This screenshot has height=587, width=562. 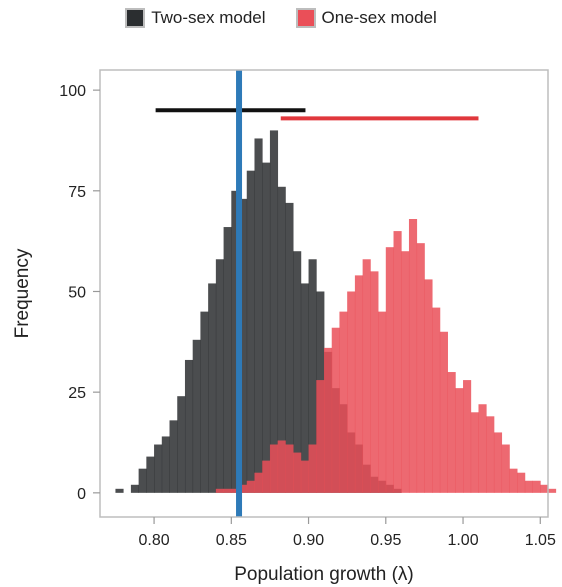 What do you see at coordinates (540, 540) in the screenshot?
I see `x-tick-label: 1.05` at bounding box center [540, 540].